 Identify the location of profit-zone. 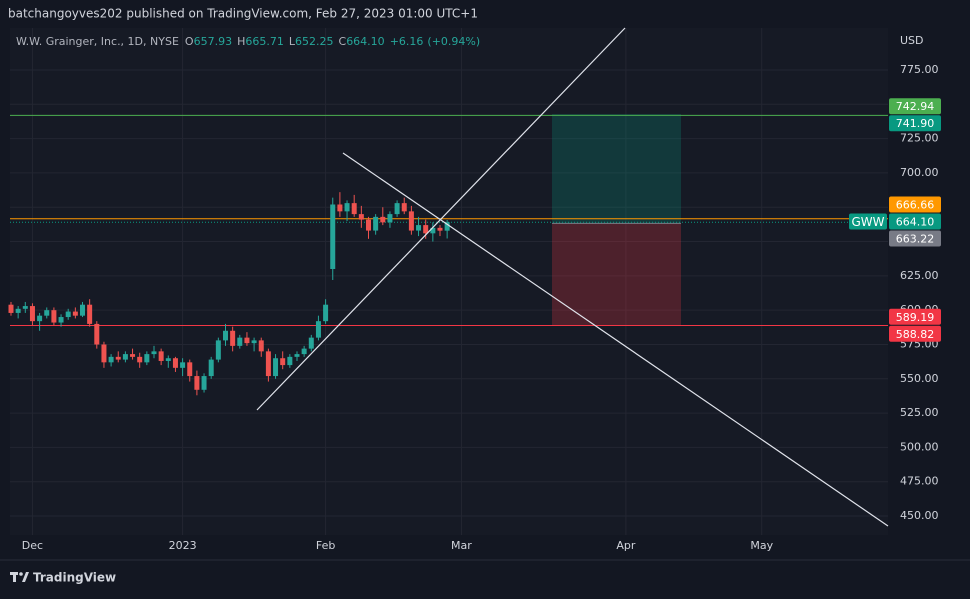
(616, 169).